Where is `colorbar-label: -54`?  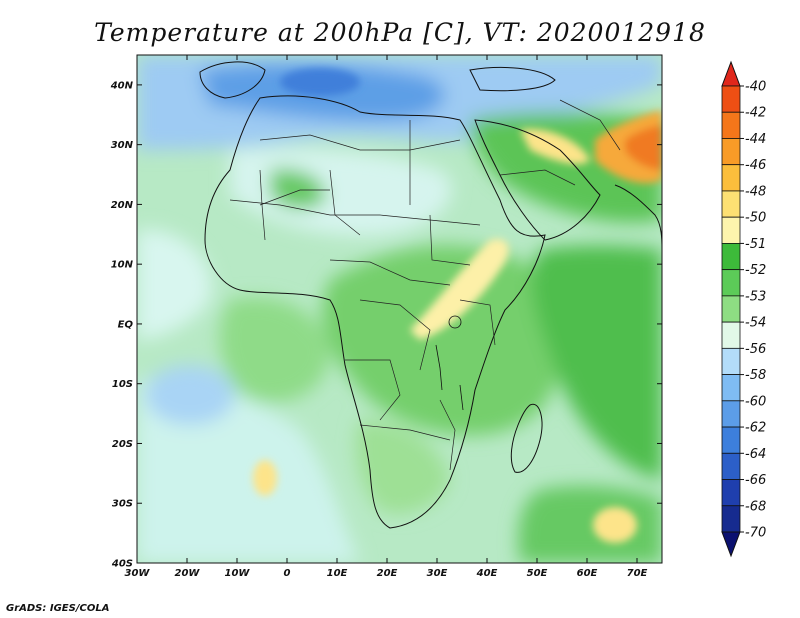 colorbar-label: -54 is located at coordinates (755, 323).